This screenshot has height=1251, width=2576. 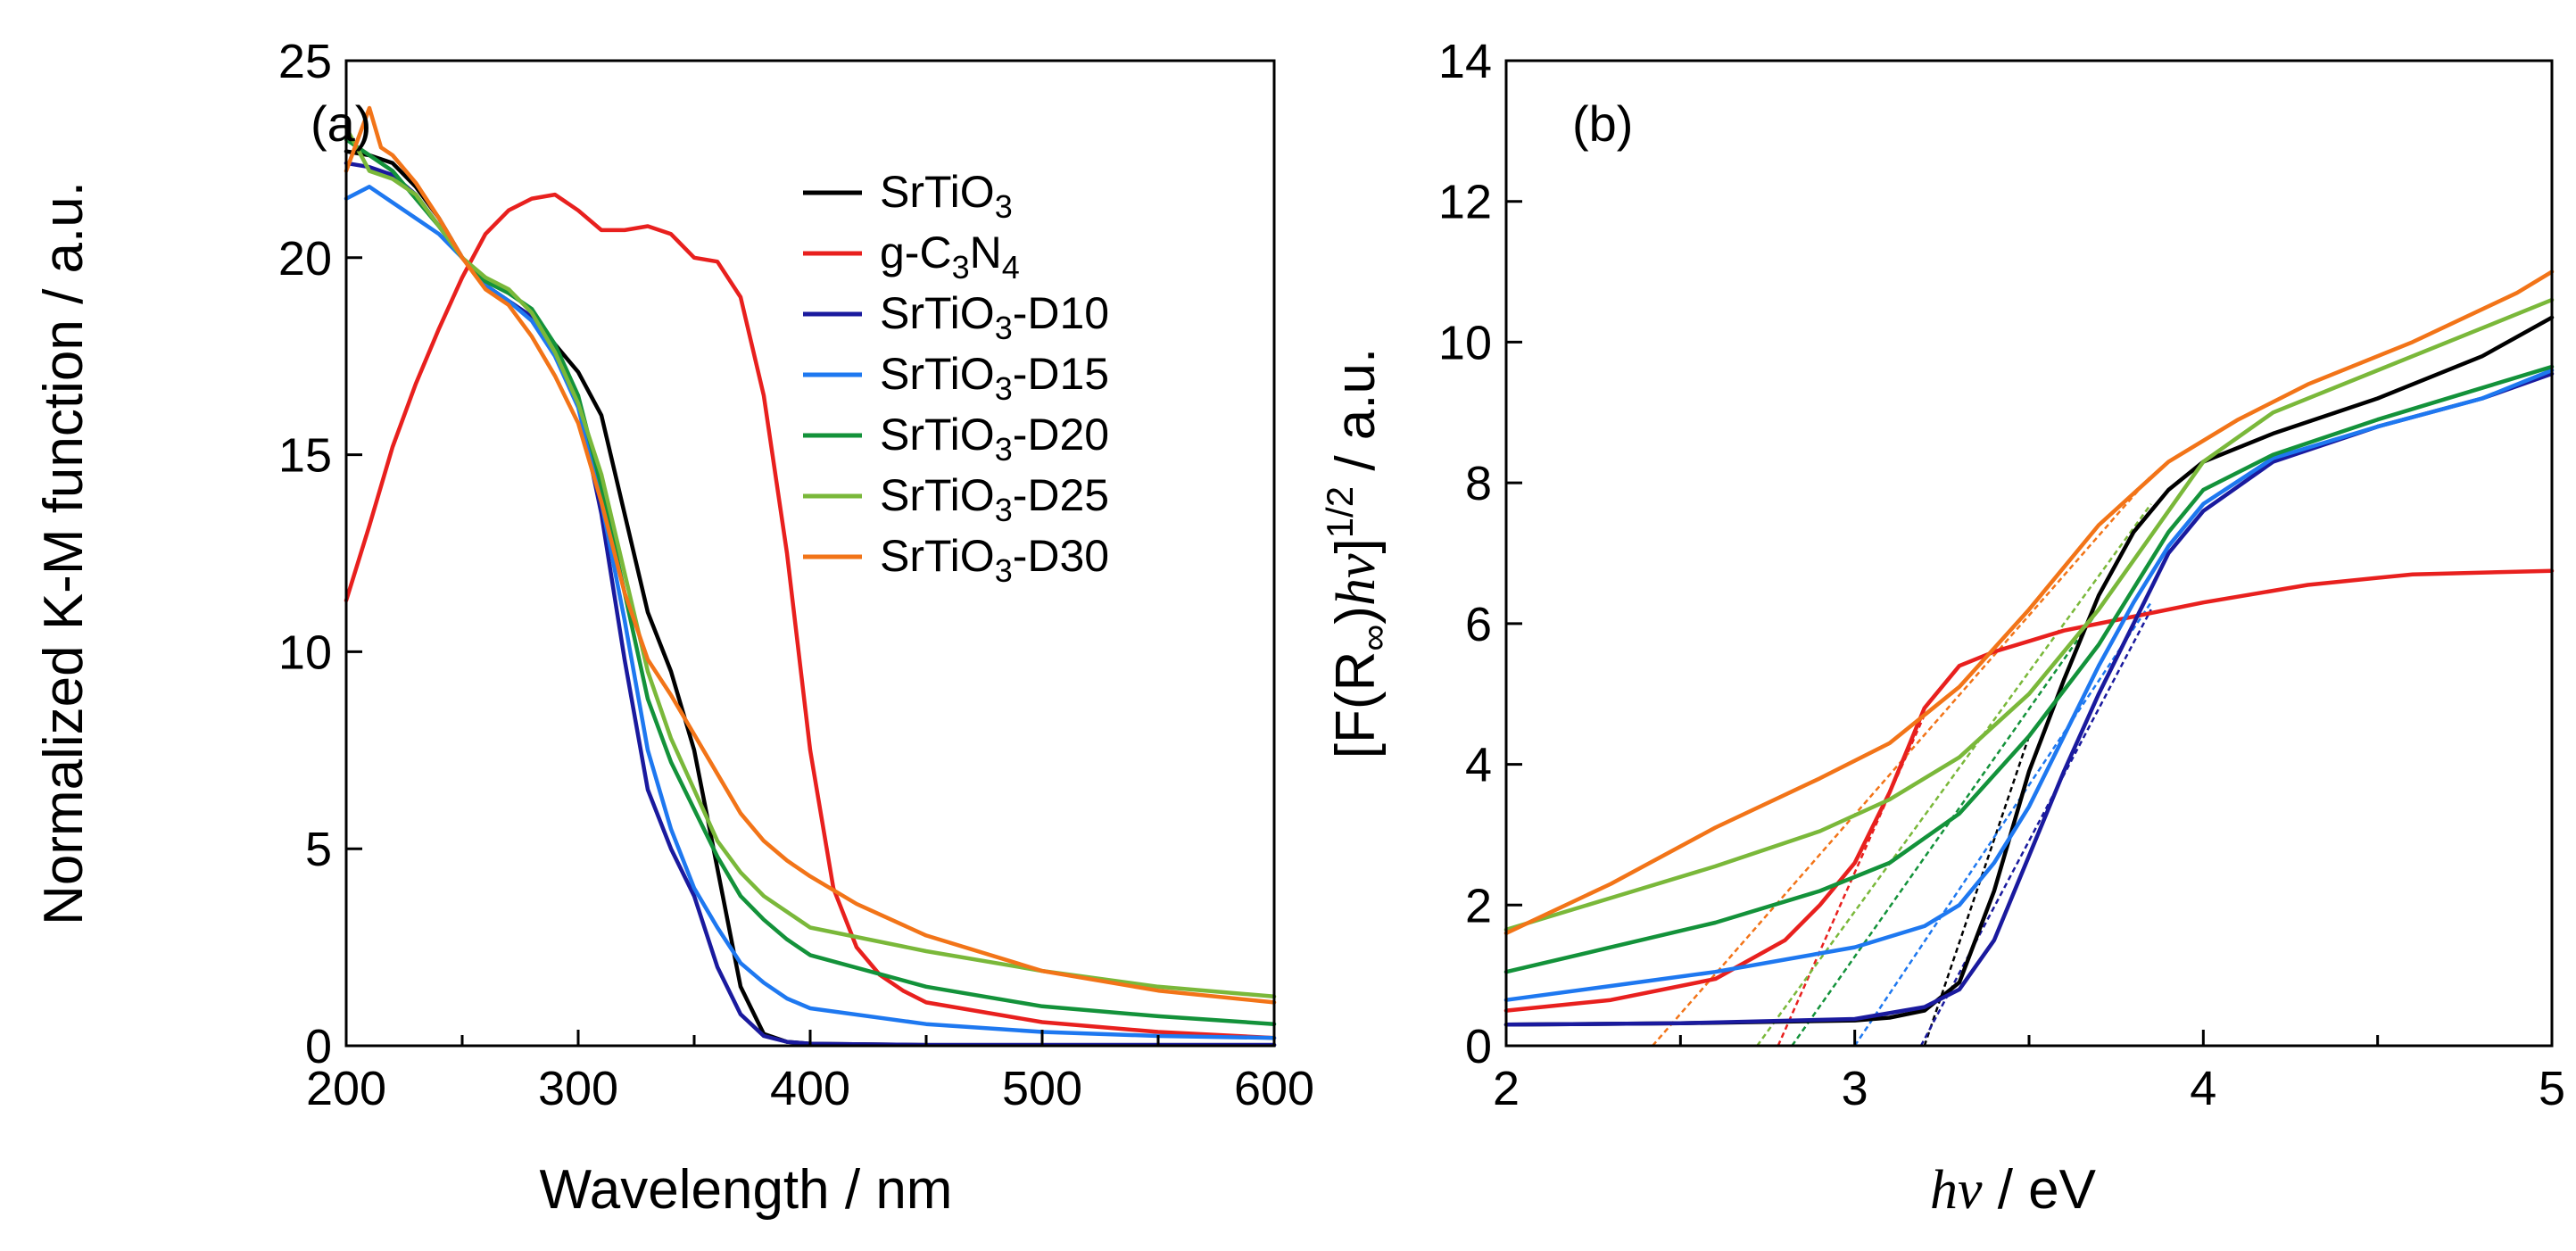 What do you see at coordinates (305, 259) in the screenshot?
I see `y-tick-label: 20` at bounding box center [305, 259].